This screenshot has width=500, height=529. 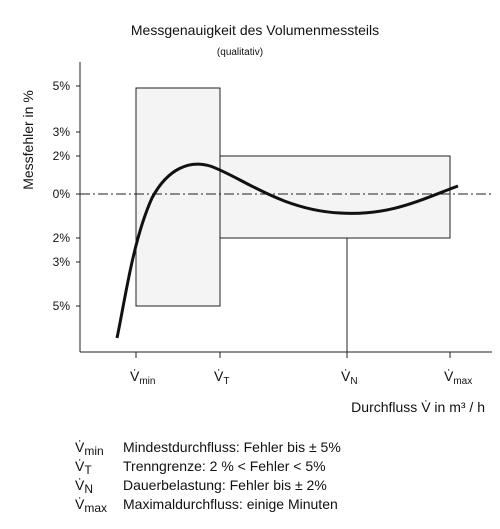 What do you see at coordinates (224, 466) in the screenshot?
I see `legend-text: Trenngrenze: 2 % < Fehler < 5%` at bounding box center [224, 466].